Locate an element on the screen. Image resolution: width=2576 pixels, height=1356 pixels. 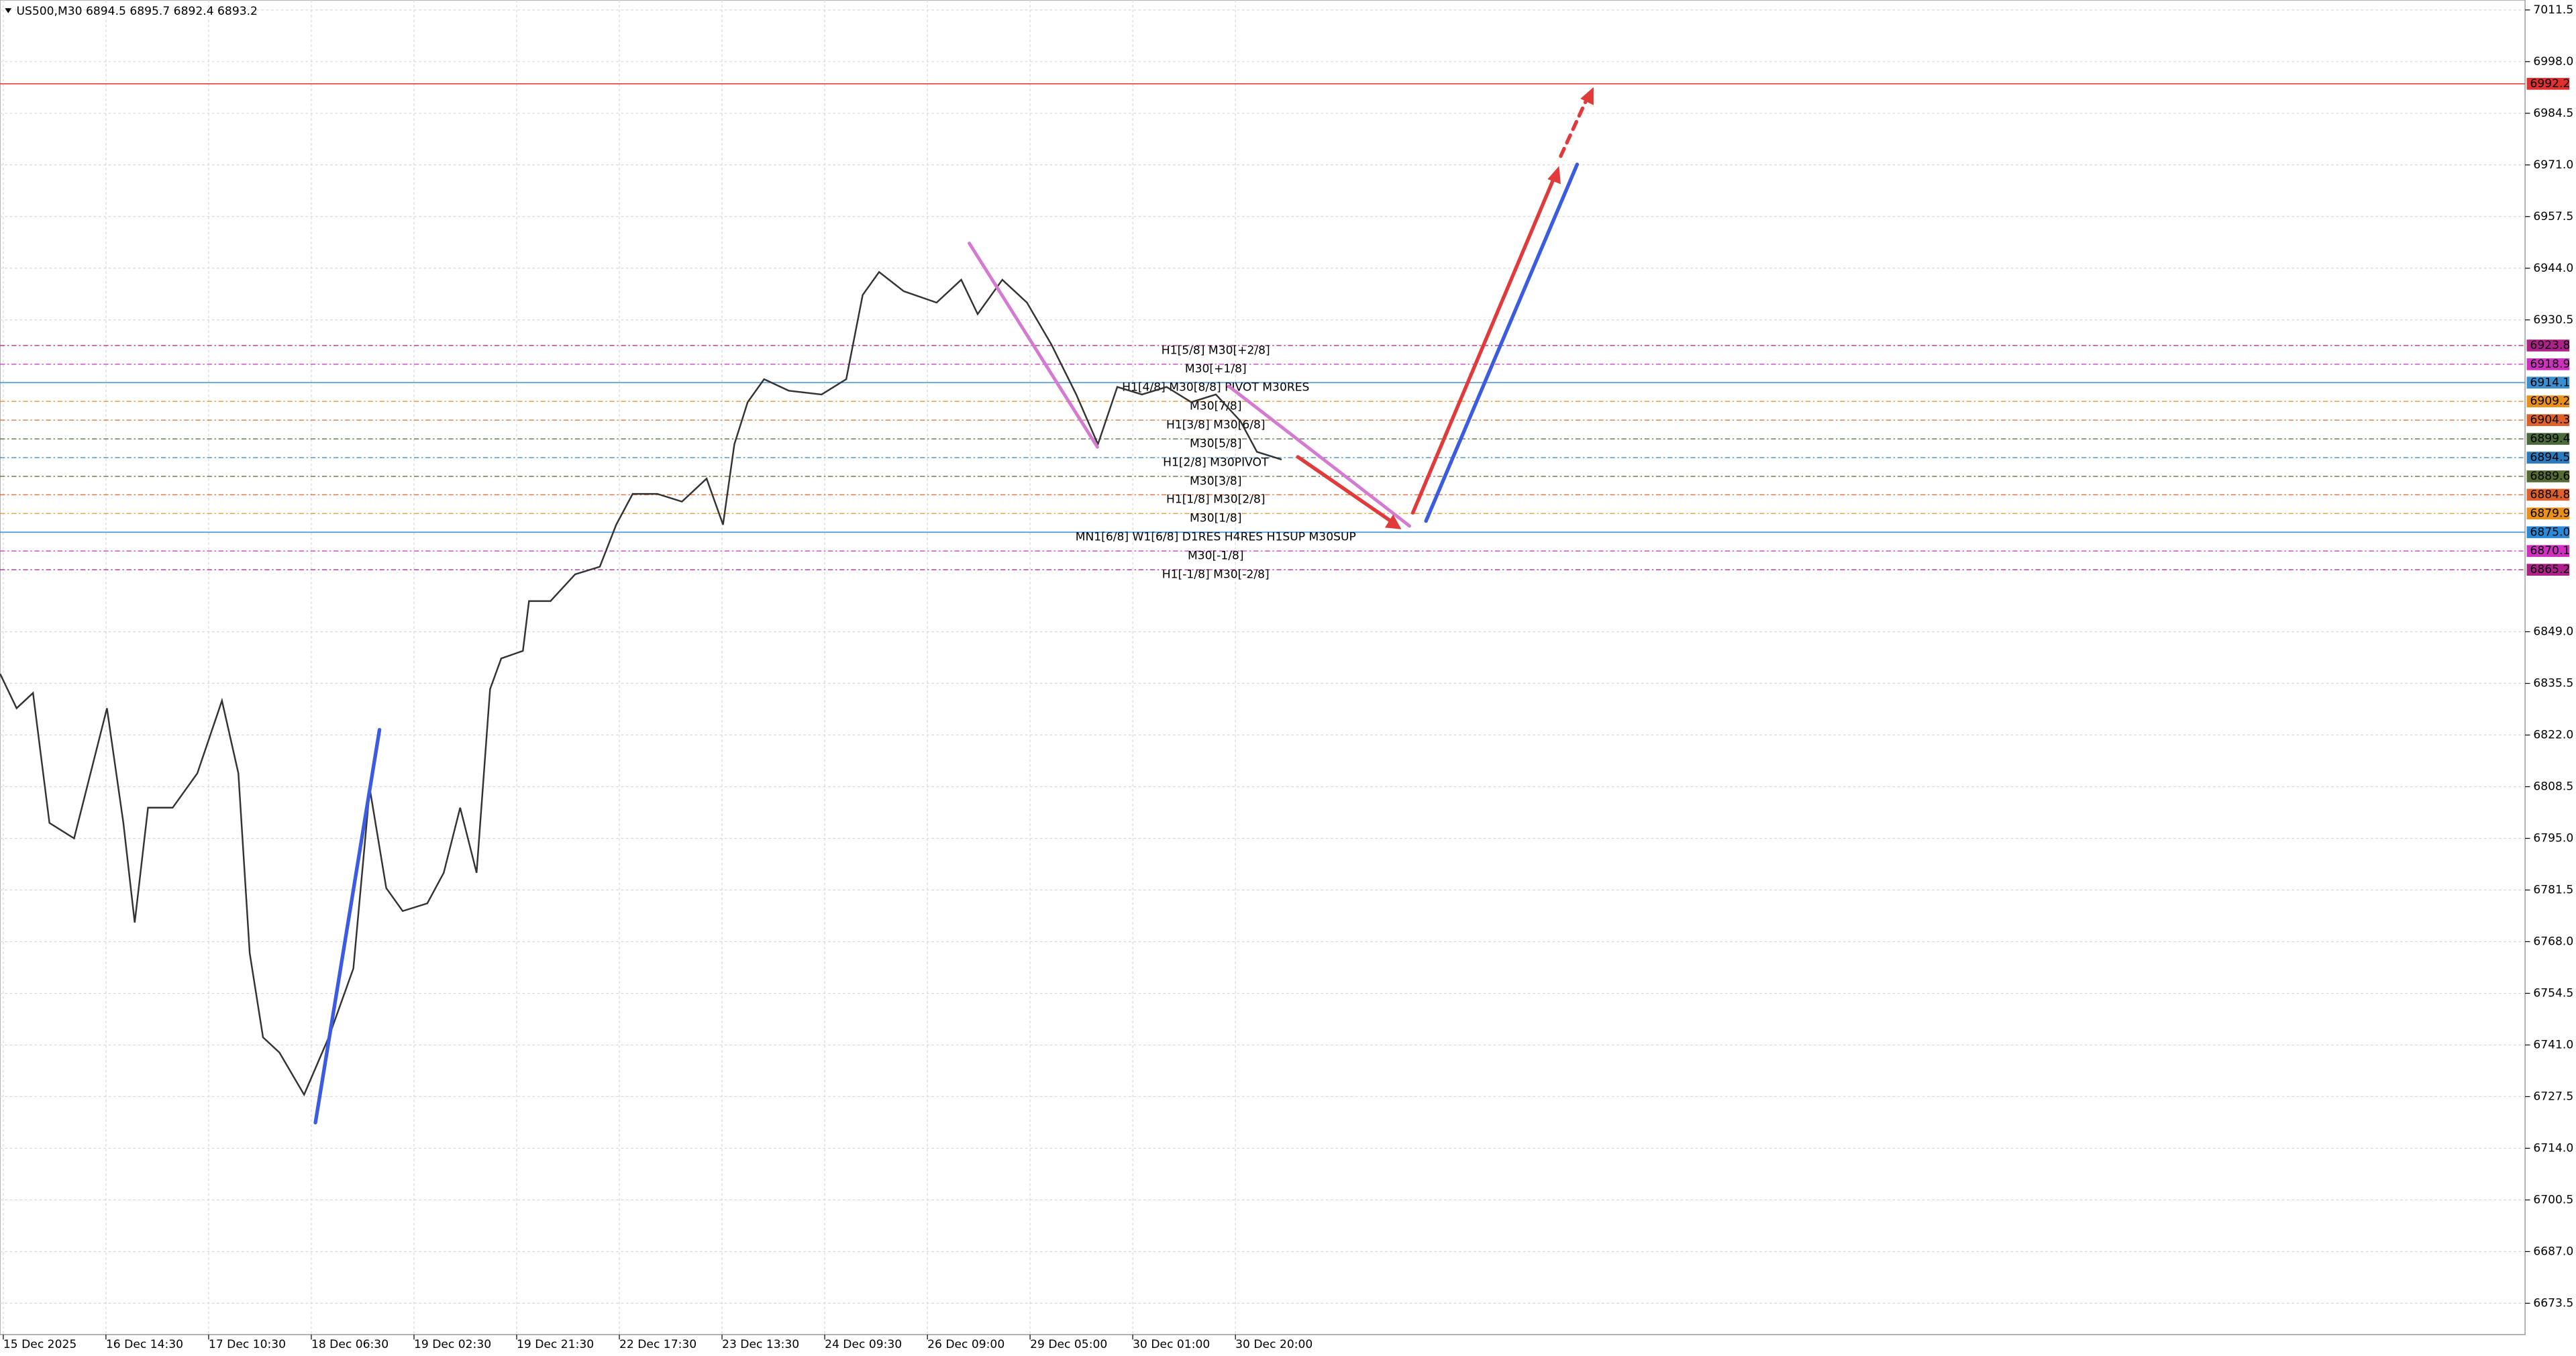
level-label: M30[-1/8] is located at coordinates (1216, 556).